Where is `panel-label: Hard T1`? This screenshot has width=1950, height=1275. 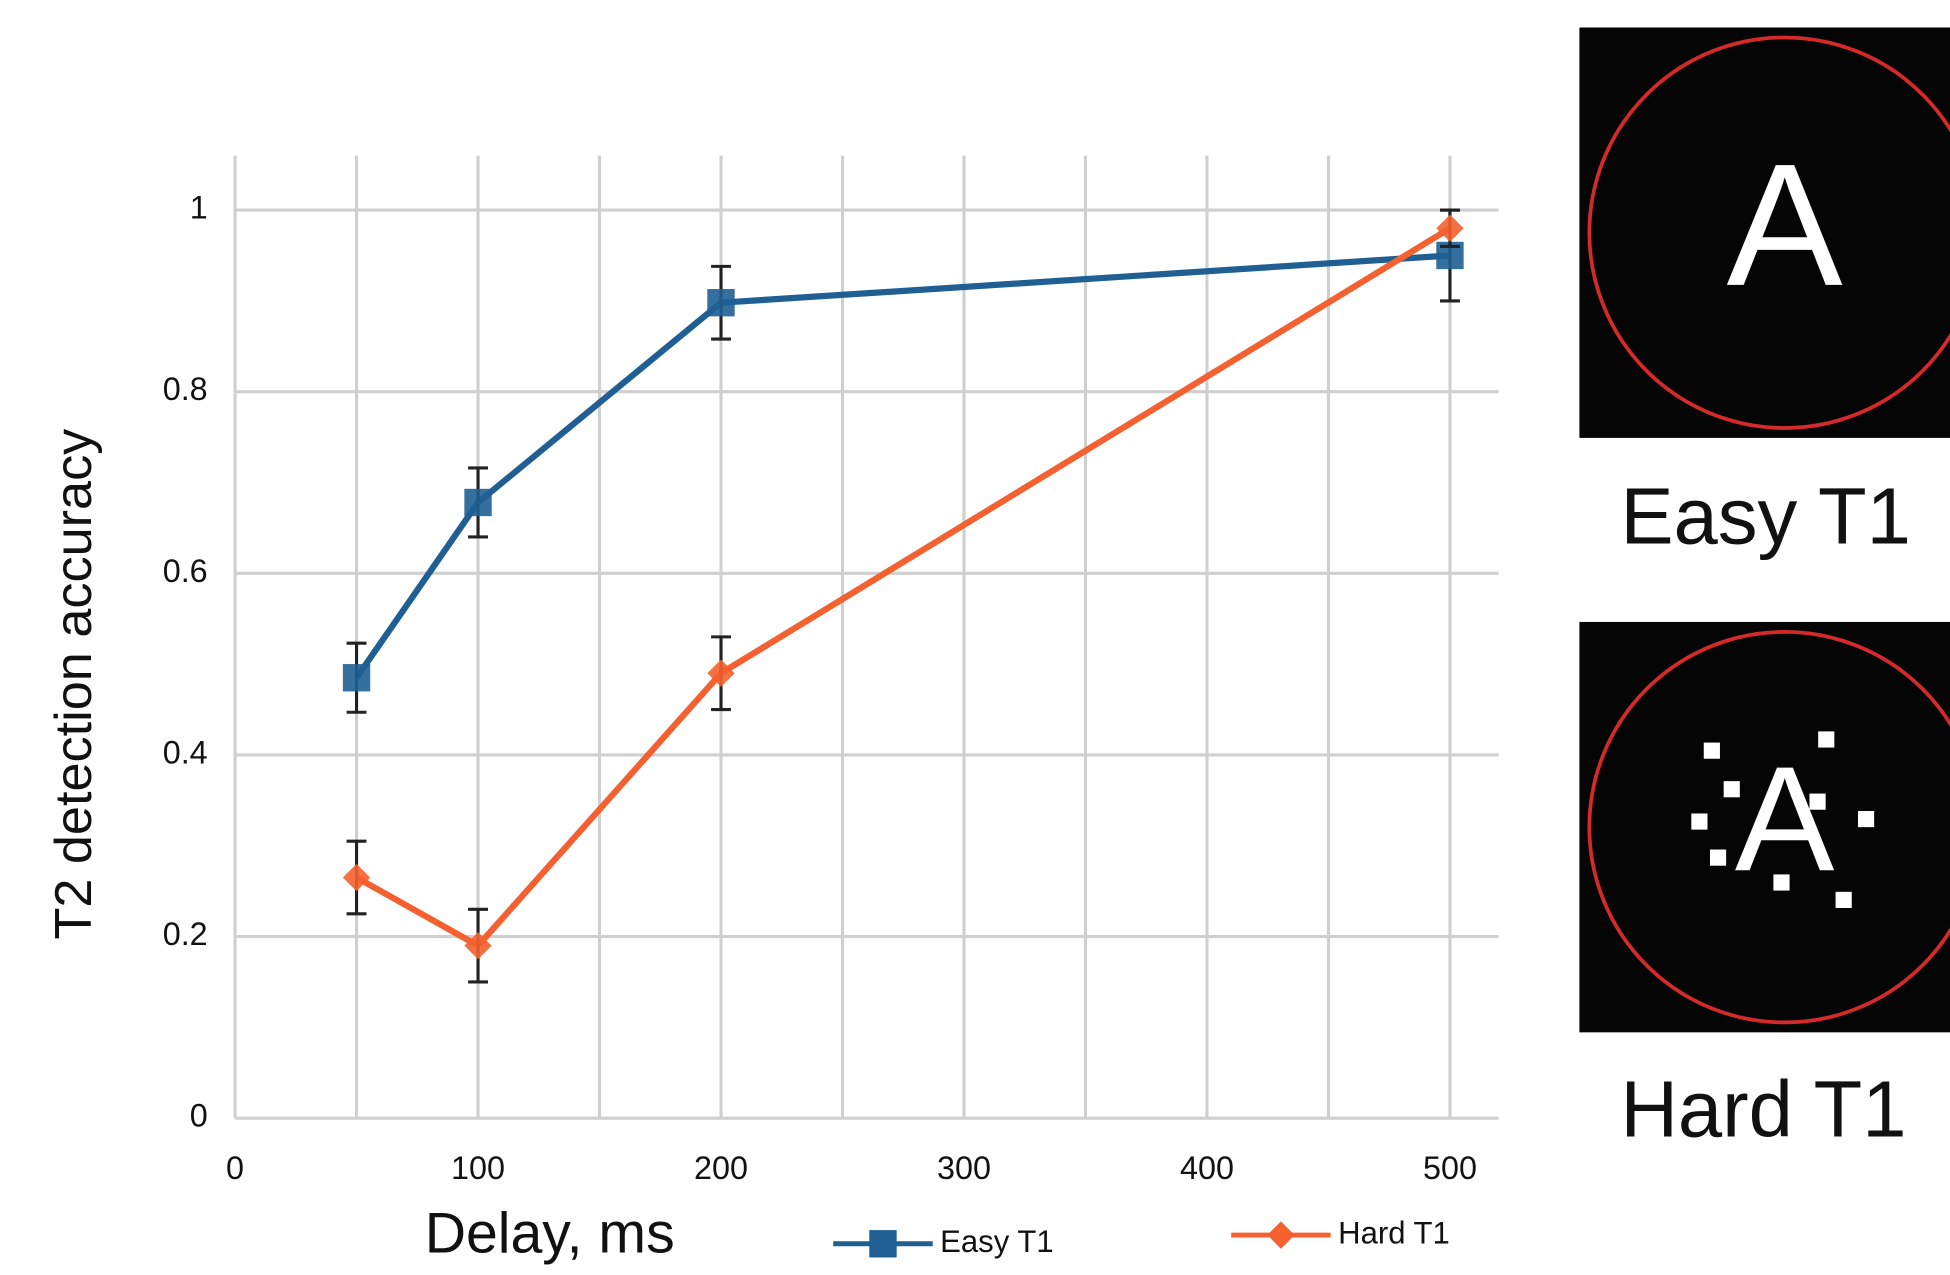
panel-label: Hard T1 is located at coordinates (1763, 1109).